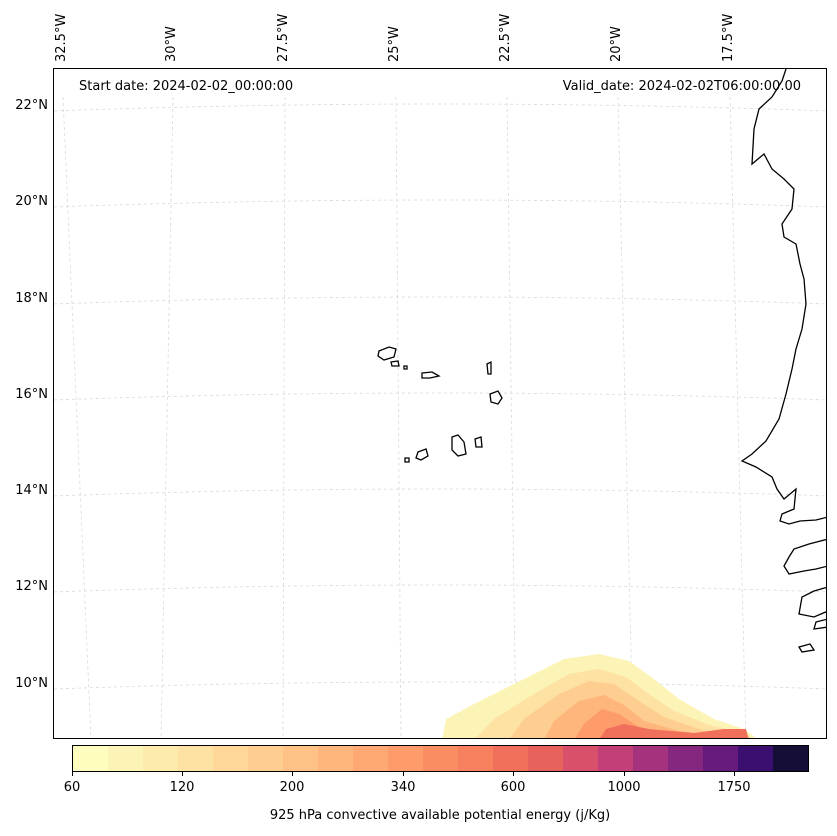 The image size is (837, 836). I want to click on latitude-label: 12°N, so click(31, 586).